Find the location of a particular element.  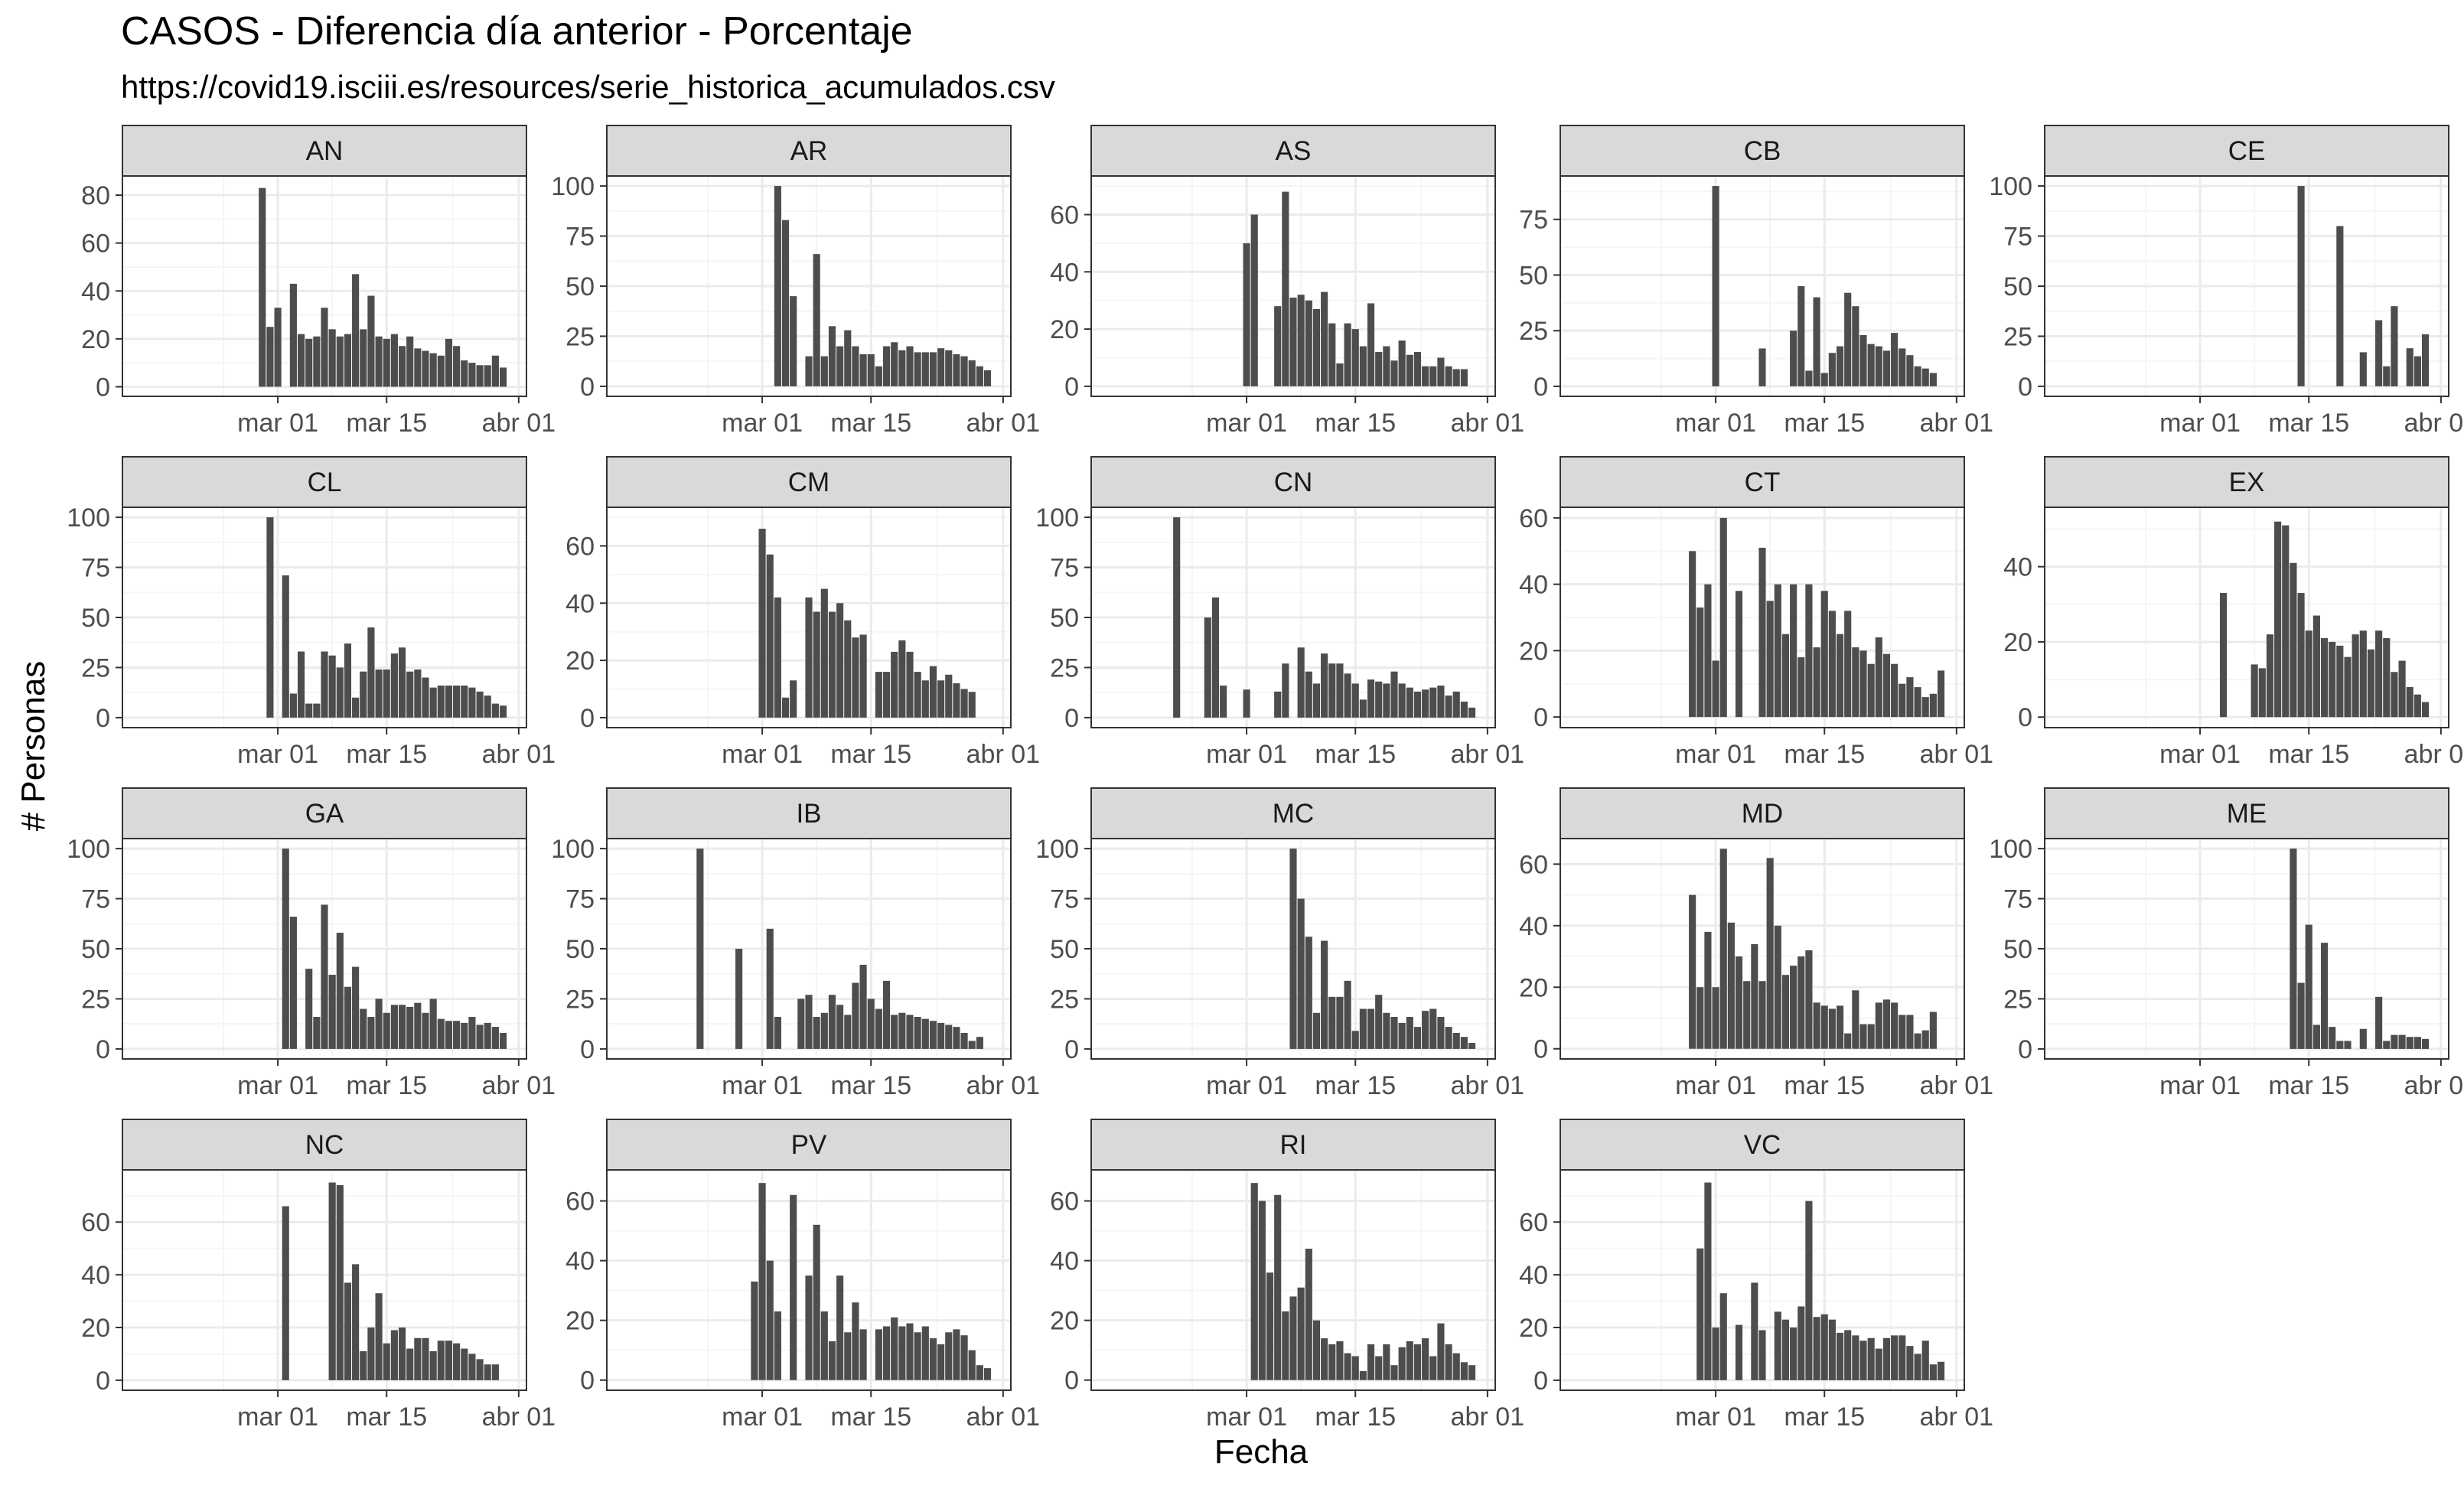

facet-panel-mc: MC 0 25 50 75 100 mar 01 mar 15 abr 01 is located at coordinates (1280, 944).